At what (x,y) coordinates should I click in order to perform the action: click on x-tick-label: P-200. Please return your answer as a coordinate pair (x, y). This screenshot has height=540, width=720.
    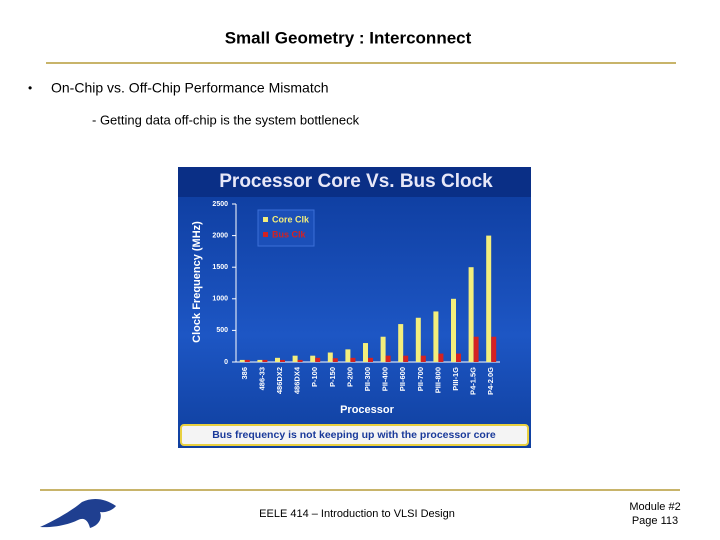
    Looking at the image, I should click on (349, 377).